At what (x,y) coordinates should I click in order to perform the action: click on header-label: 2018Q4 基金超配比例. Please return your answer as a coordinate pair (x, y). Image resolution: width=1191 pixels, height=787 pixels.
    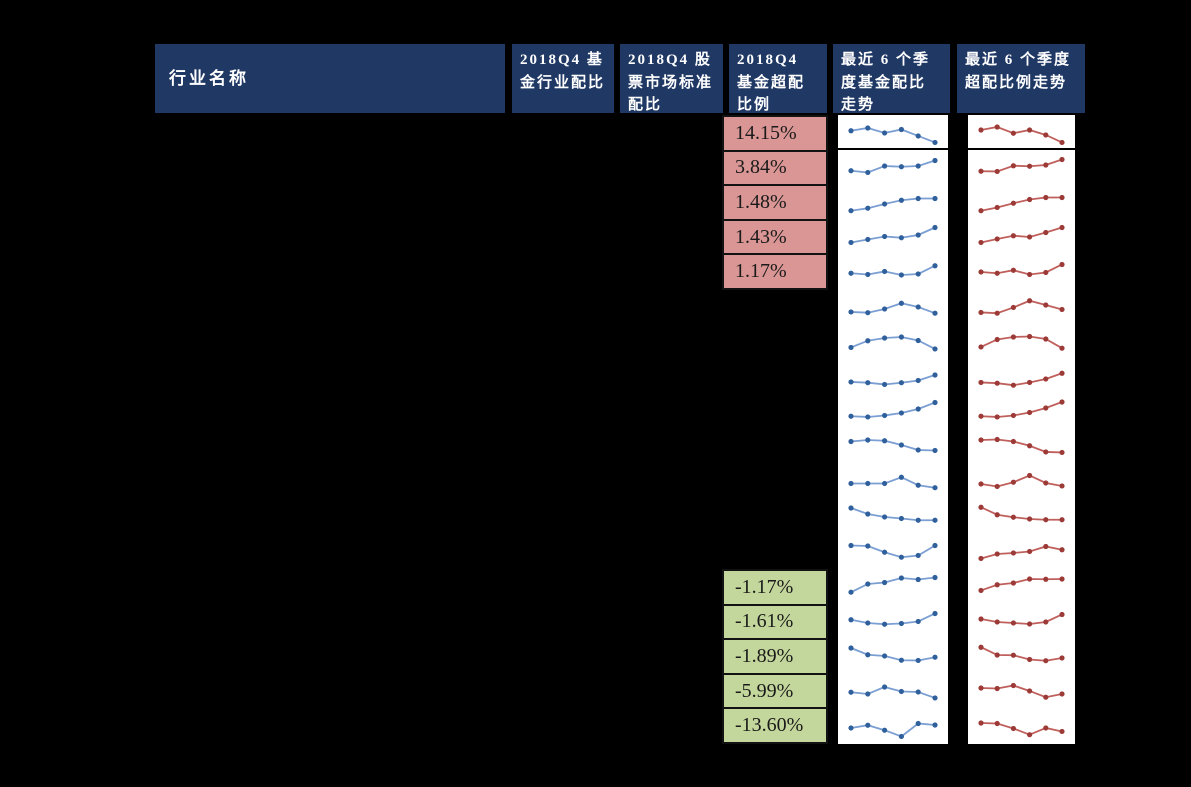
    Looking at the image, I should click on (771, 82).